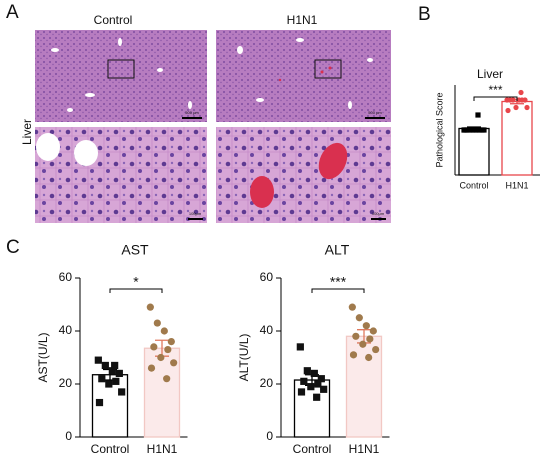 Image resolution: width=550 pixels, height=466 pixels. What do you see at coordinates (12, 12) in the screenshot?
I see `panel-label: A` at bounding box center [12, 12].